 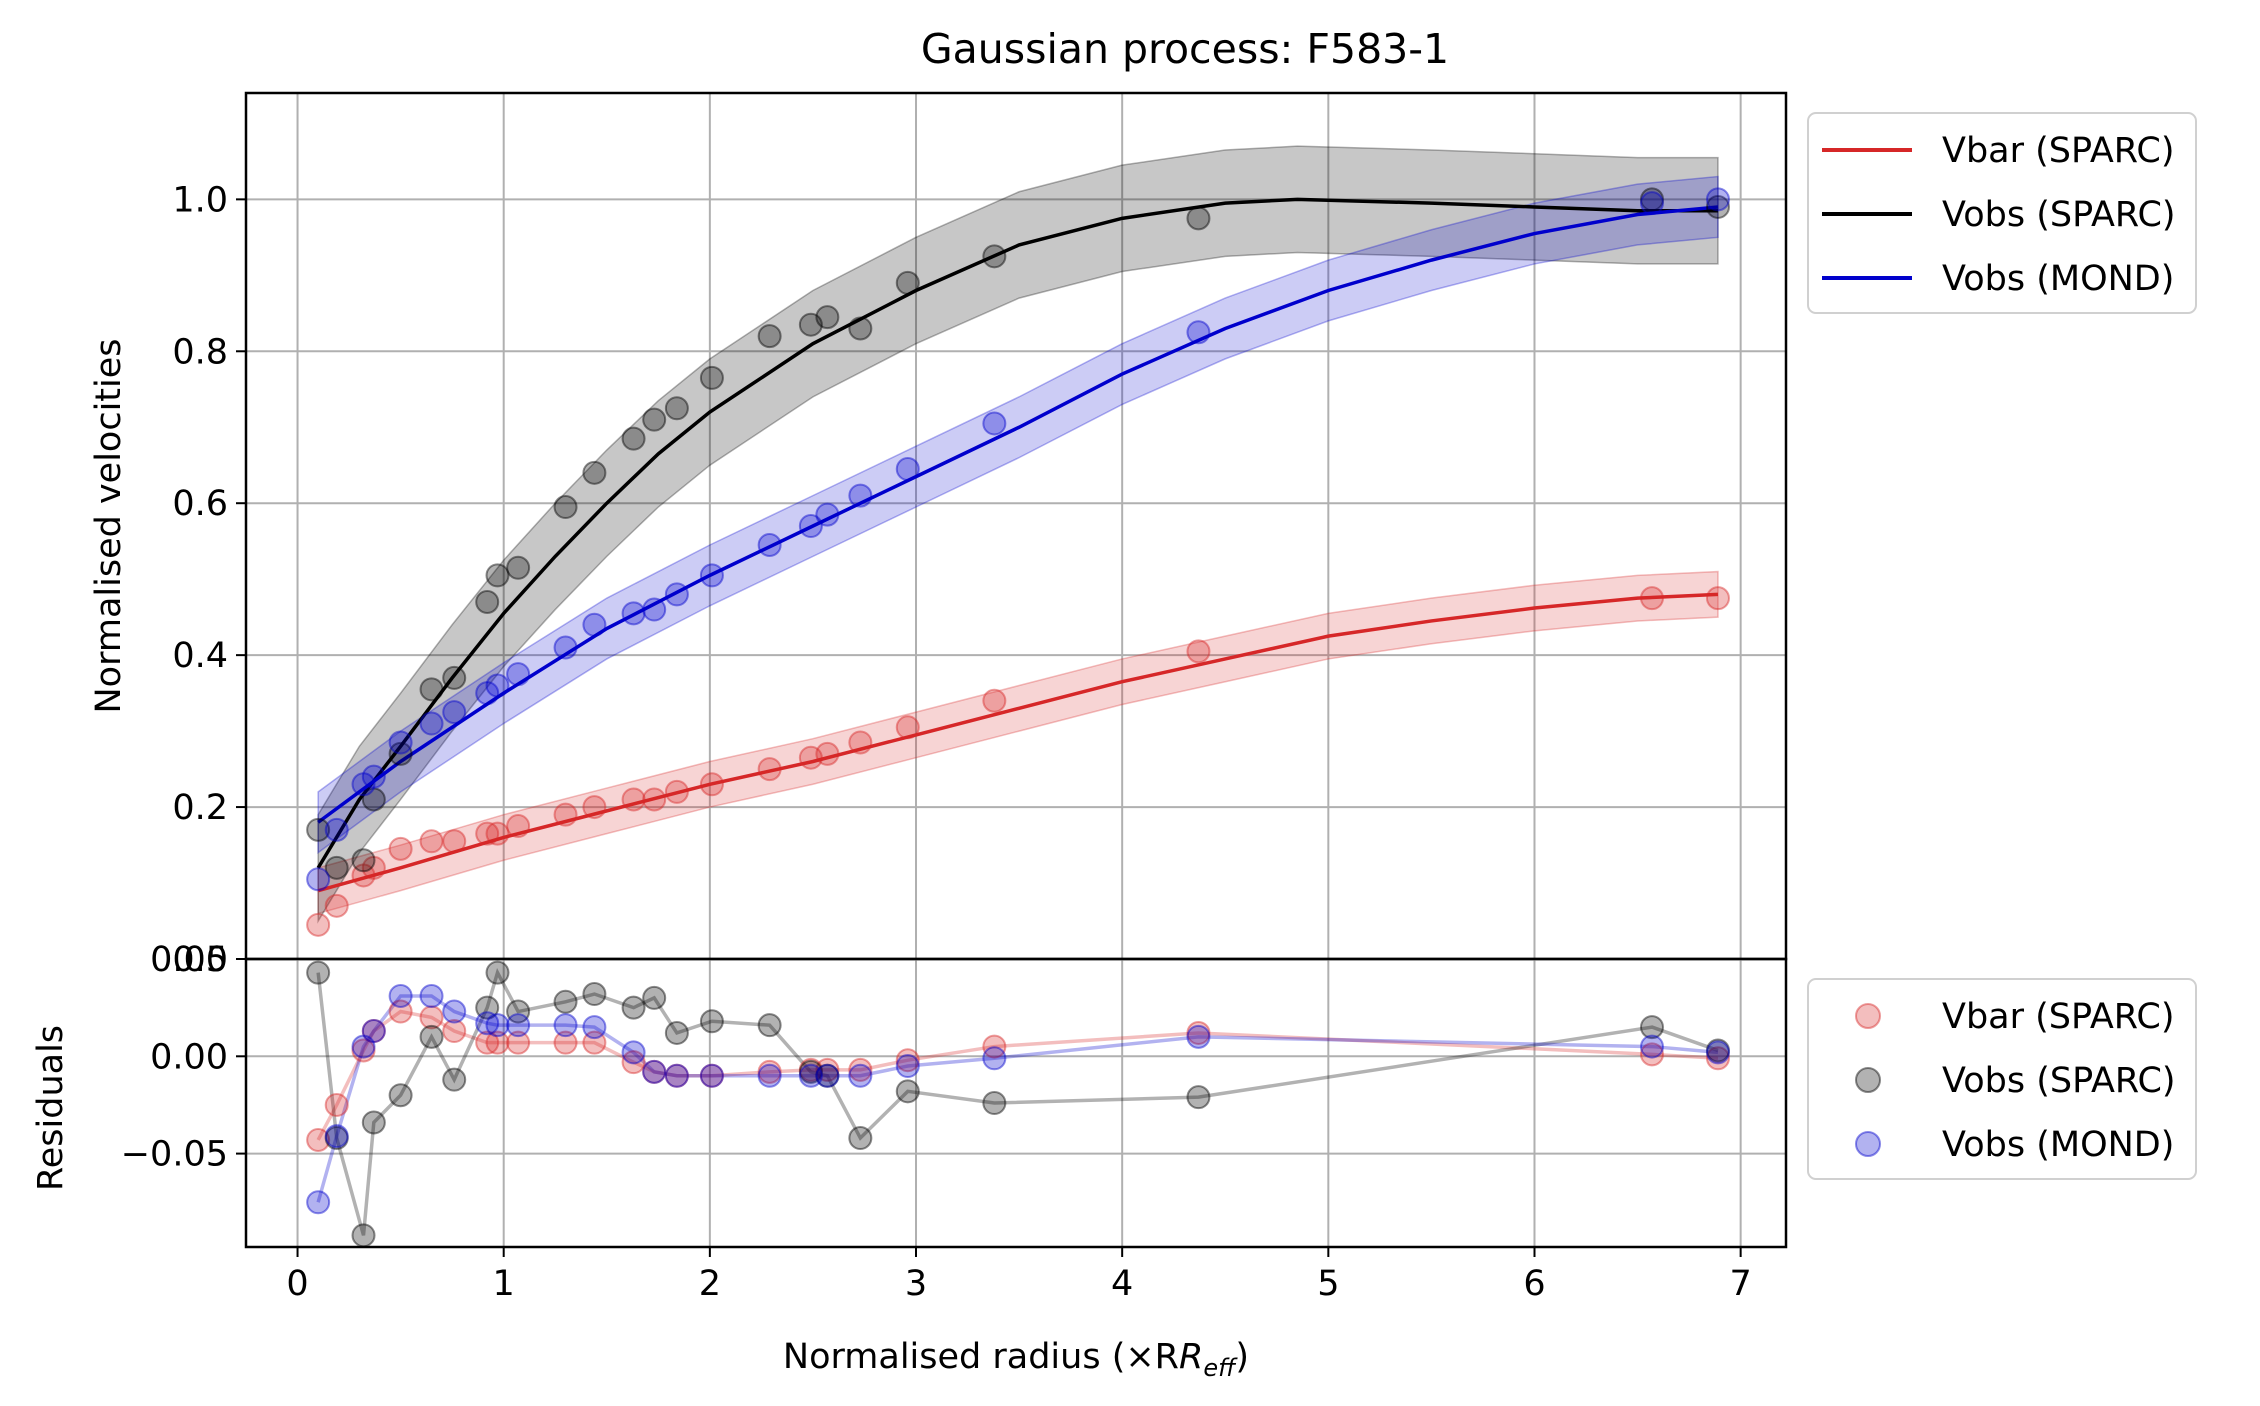 I want to click on main-y-tick-label: 0.6, so click(x=200, y=504).